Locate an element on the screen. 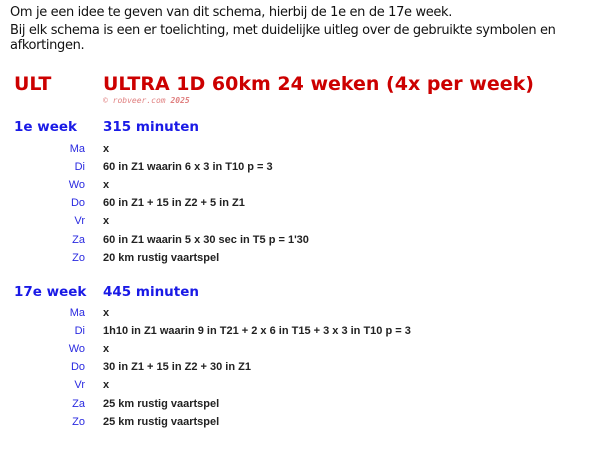  day-row: Zo 20 km rustig vaartspel is located at coordinates (300, 261).